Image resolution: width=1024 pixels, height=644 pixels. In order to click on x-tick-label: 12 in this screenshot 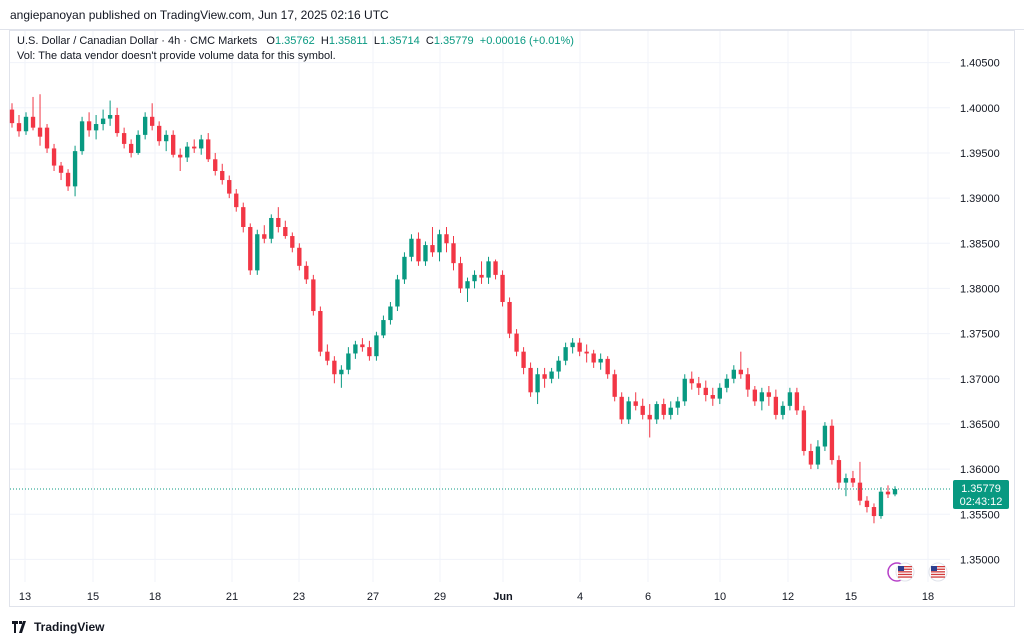, I will do `click(788, 597)`.